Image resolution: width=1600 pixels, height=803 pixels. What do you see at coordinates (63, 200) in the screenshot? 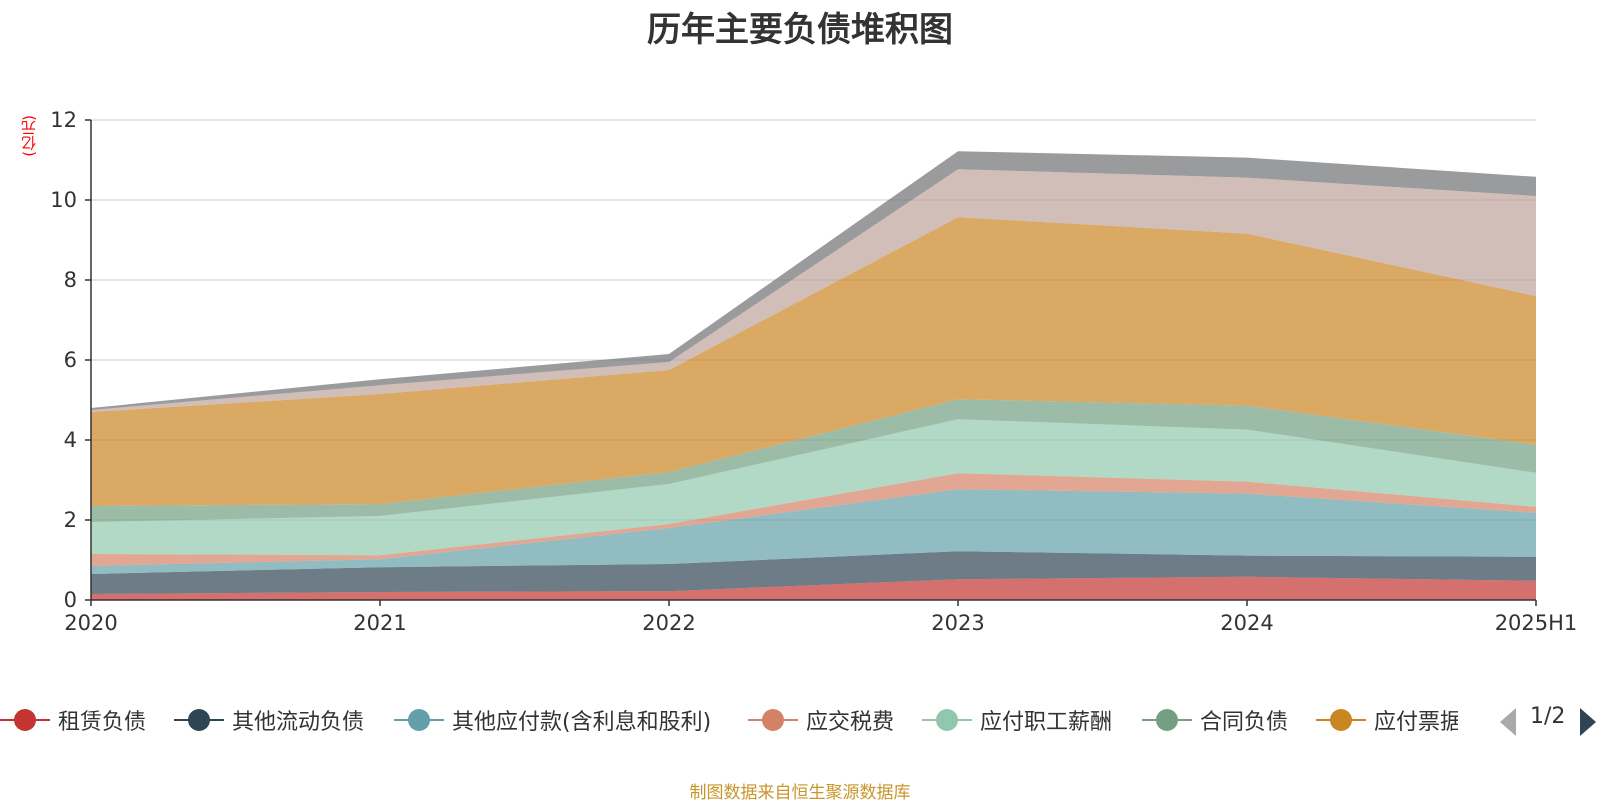
I see `y-tick-label: 10` at bounding box center [63, 200].